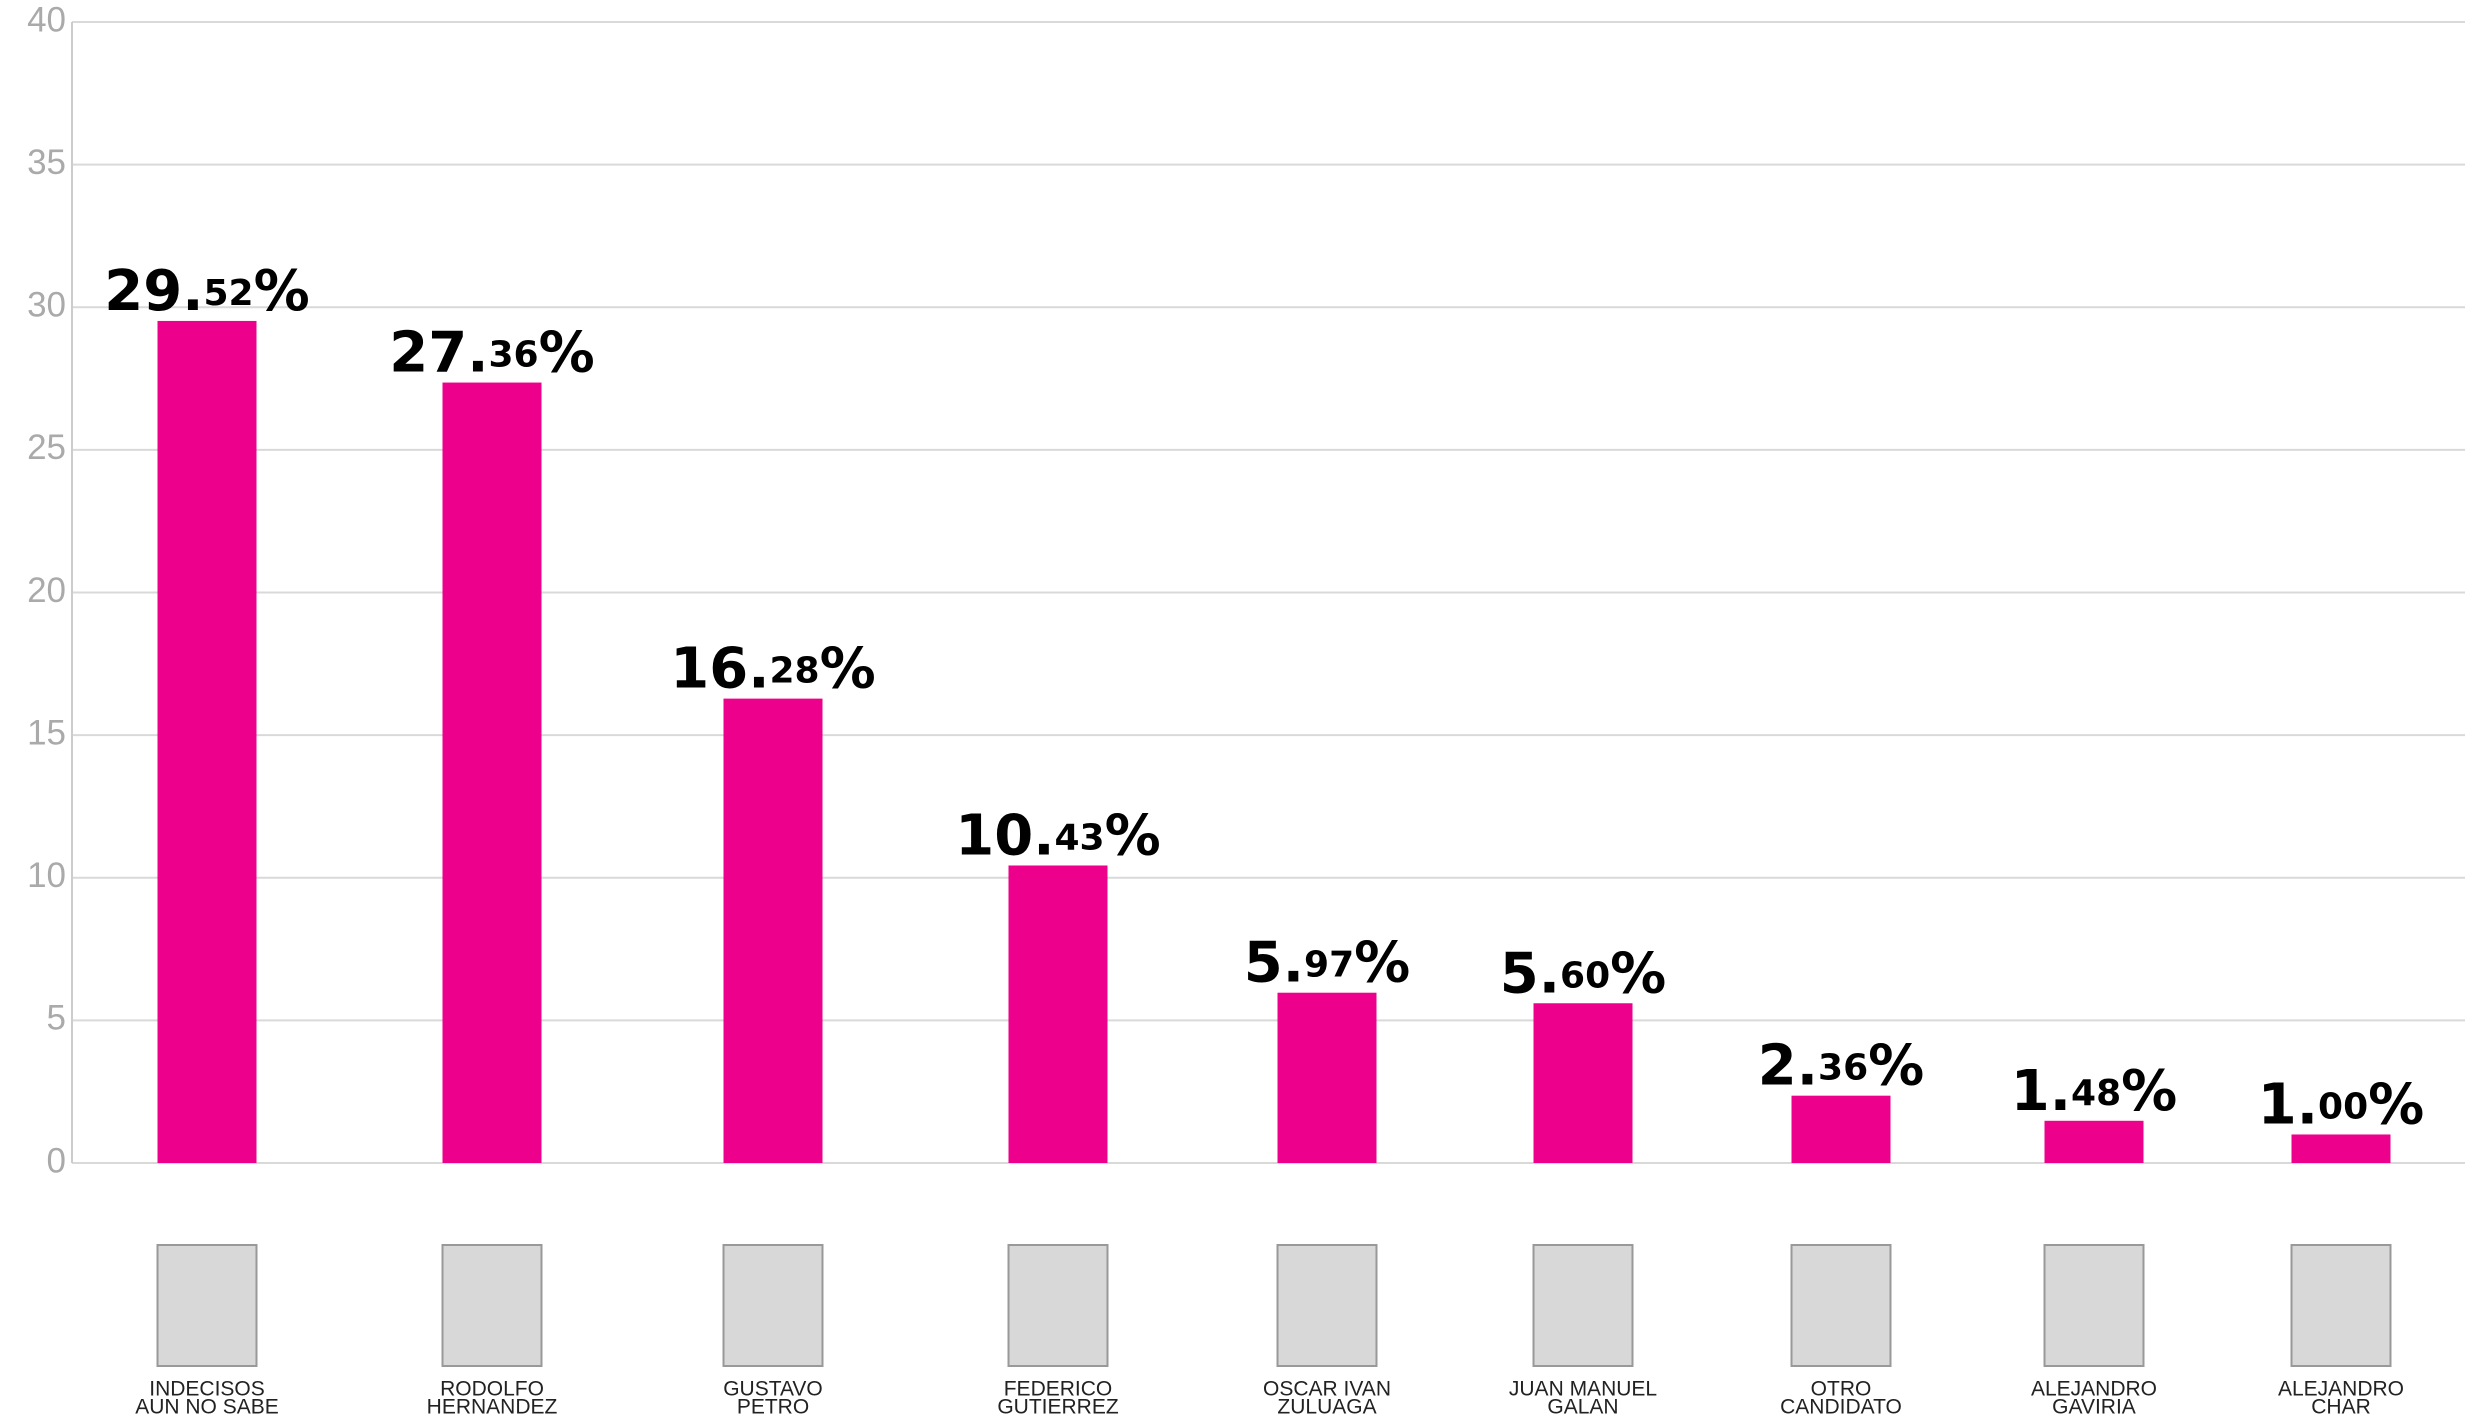 The width and height of the screenshot is (2465, 1419). What do you see at coordinates (207, 1407) in the screenshot?
I see `x-tick-label: AUN NO SABE` at bounding box center [207, 1407].